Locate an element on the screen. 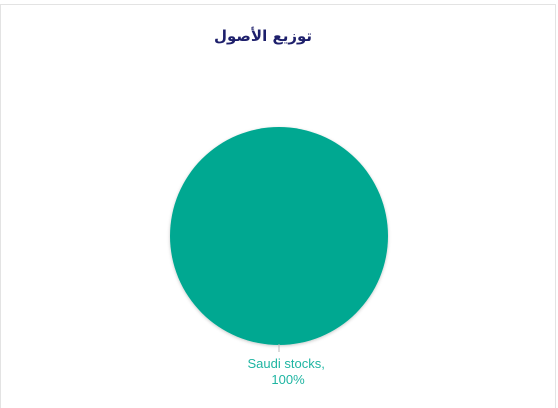 The width and height of the screenshot is (558, 408). slice-label-percent: 100% is located at coordinates (288, 379).